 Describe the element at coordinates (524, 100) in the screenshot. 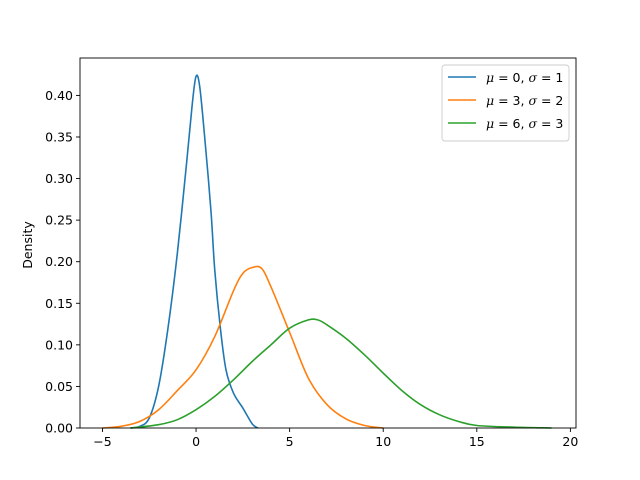

I see `legend-entry-2: μ = 3, σ = 2` at that location.